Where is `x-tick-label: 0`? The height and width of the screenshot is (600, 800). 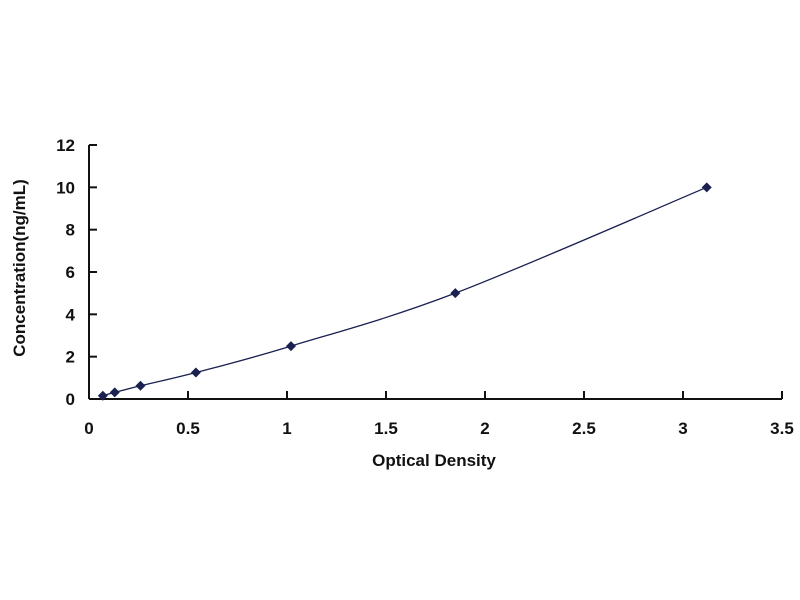 x-tick-label: 0 is located at coordinates (88, 428).